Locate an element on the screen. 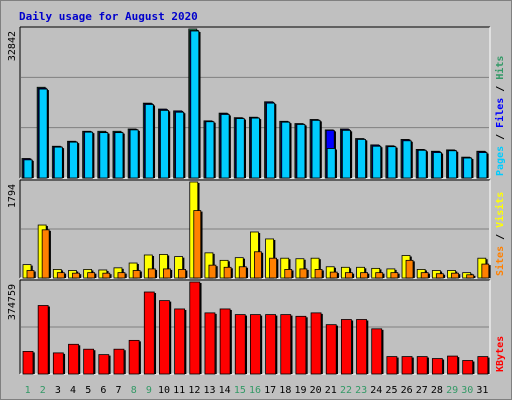 The height and width of the screenshot is (400, 512). day-label: 16 is located at coordinates (255, 390).